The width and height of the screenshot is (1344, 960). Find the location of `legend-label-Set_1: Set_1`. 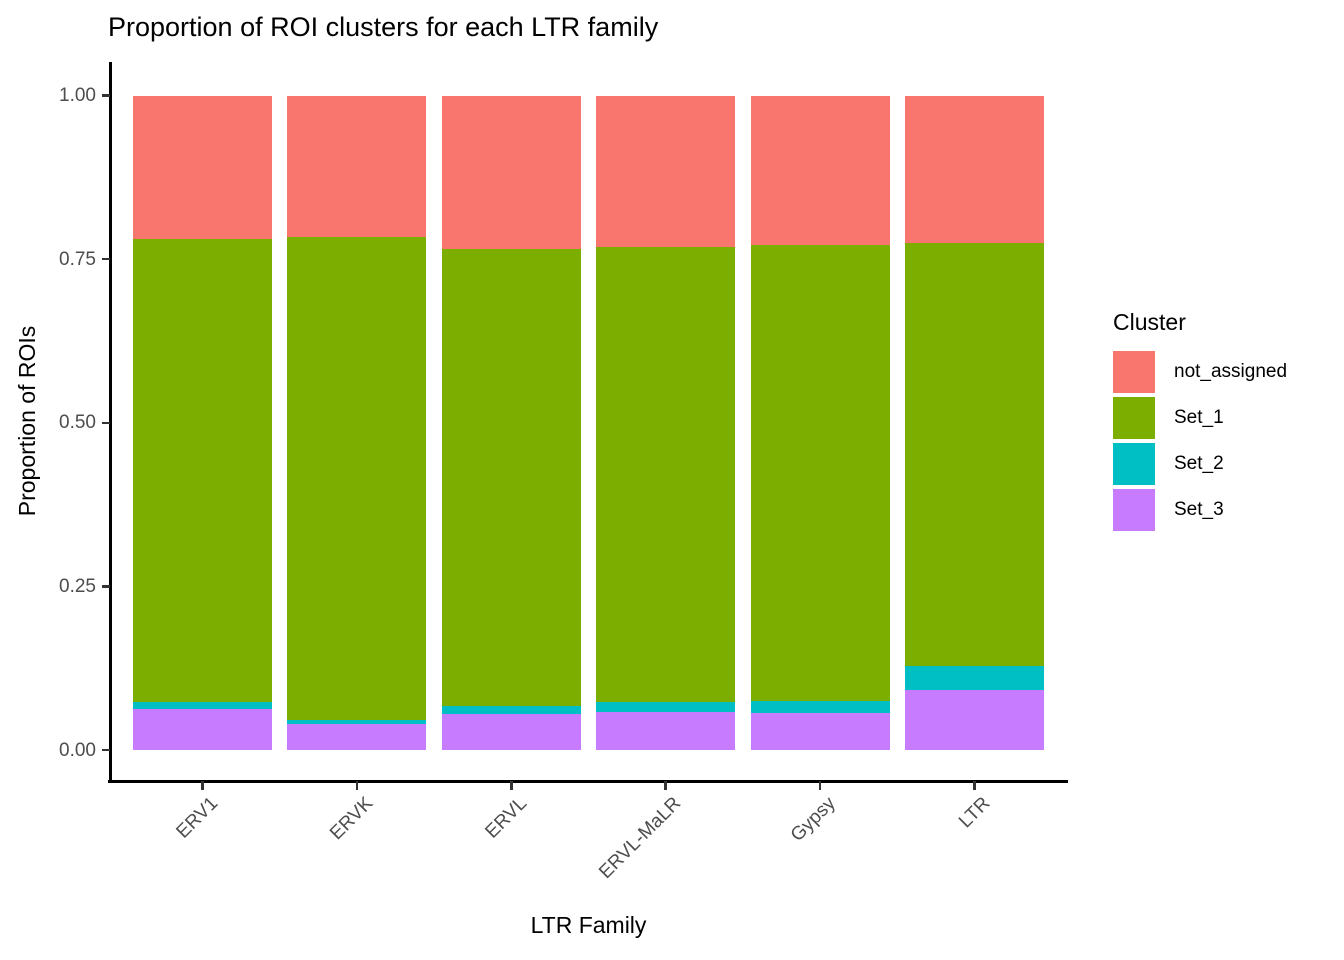

legend-label-Set_1: Set_1 is located at coordinates (1199, 417).